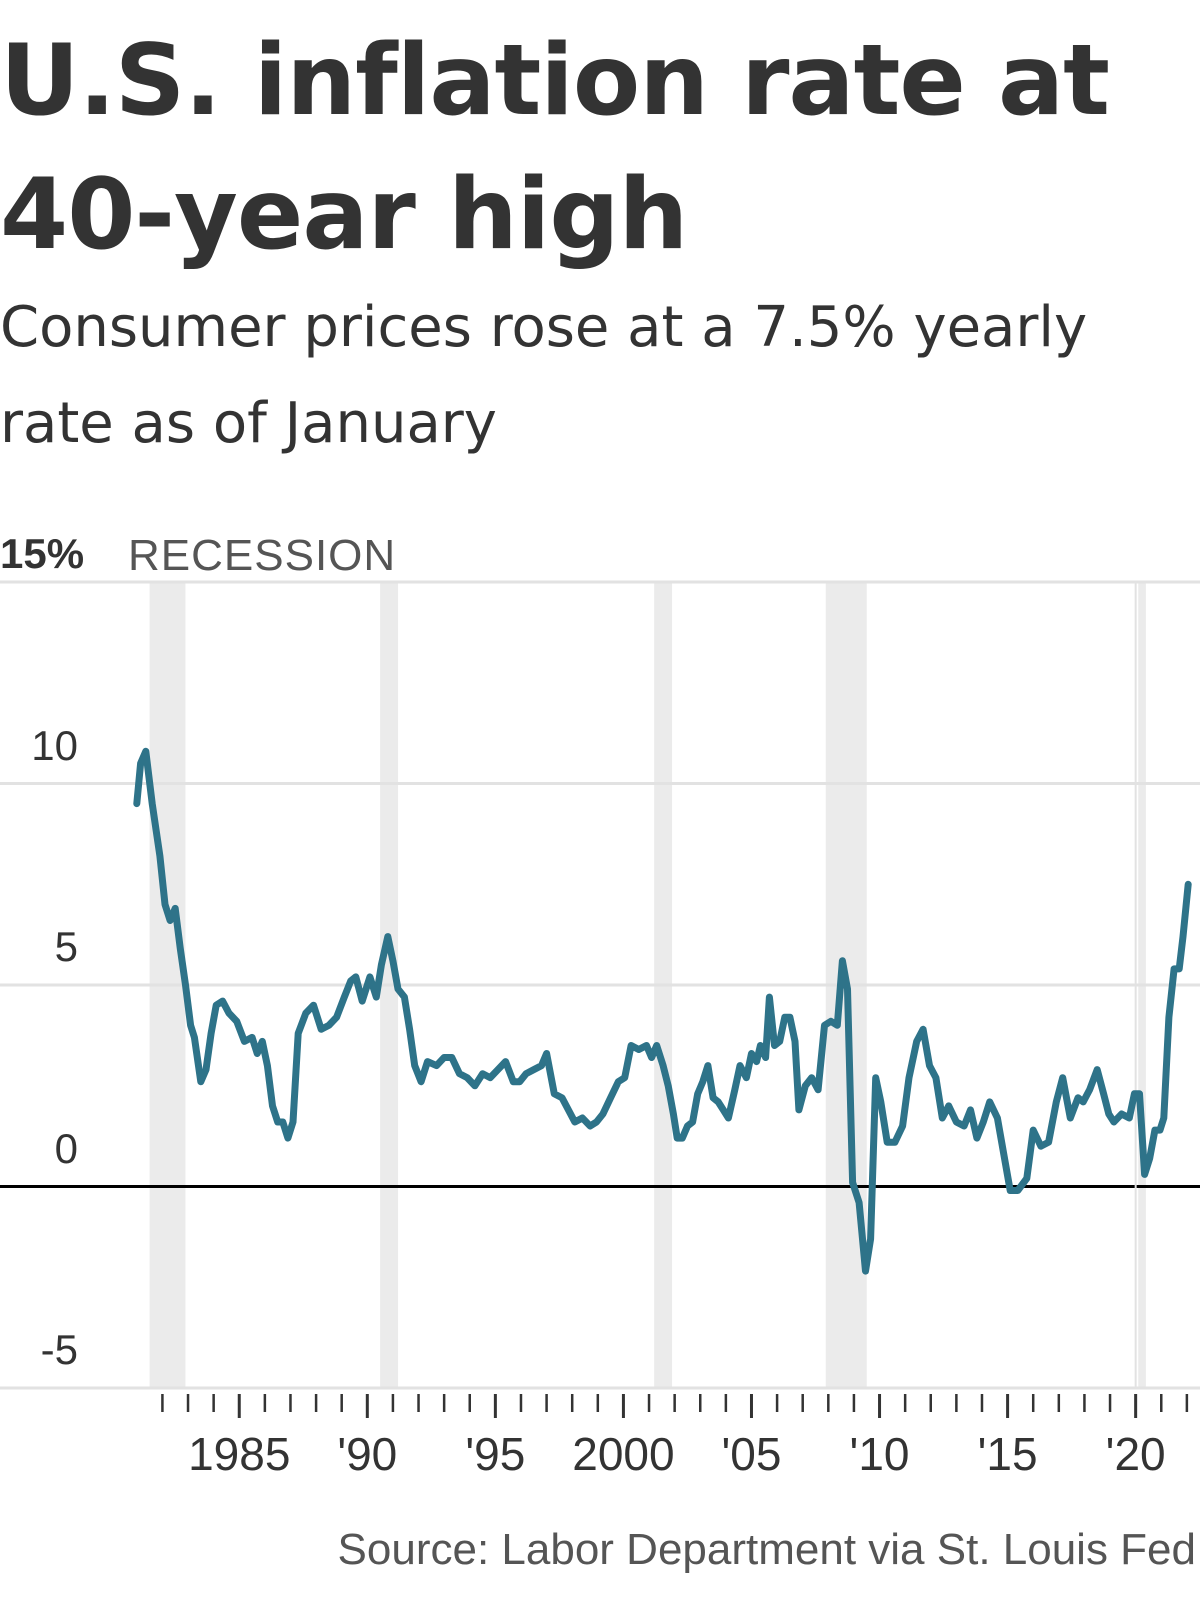  Describe the element at coordinates (239, 1454) in the screenshot. I see `x-tick-label: 1985` at that location.